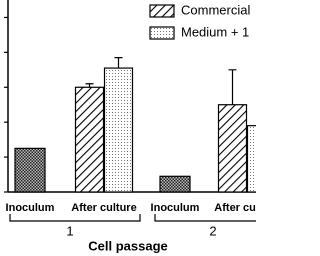  Describe the element at coordinates (215, 9) in the screenshot. I see `legend-label: Commercial` at that location.